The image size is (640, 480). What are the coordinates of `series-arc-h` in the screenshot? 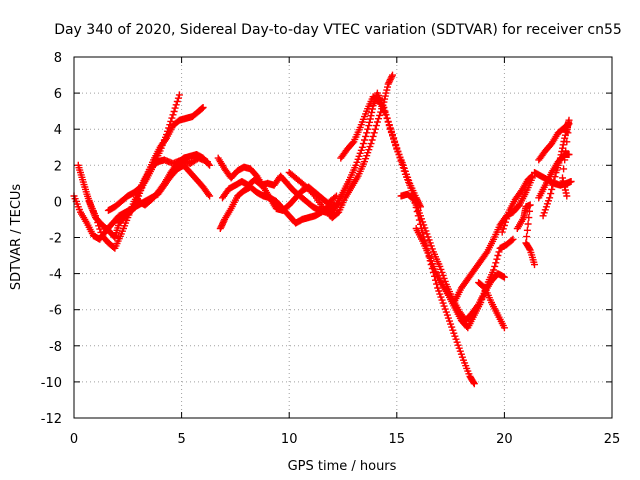 It's located at (277, 184).